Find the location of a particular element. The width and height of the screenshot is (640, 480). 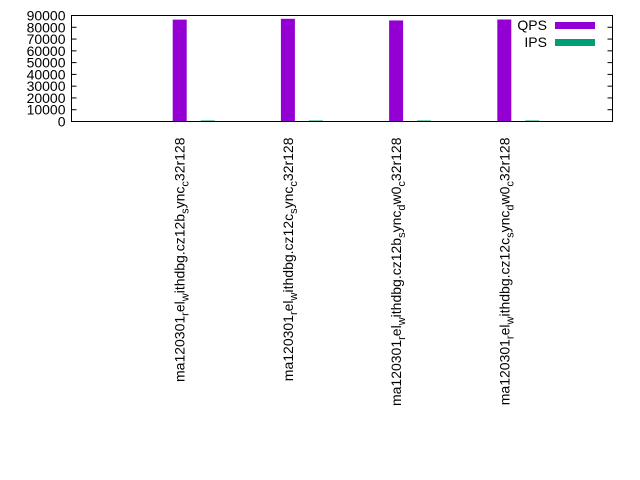

y-tick-label: 0 is located at coordinates (62, 122).